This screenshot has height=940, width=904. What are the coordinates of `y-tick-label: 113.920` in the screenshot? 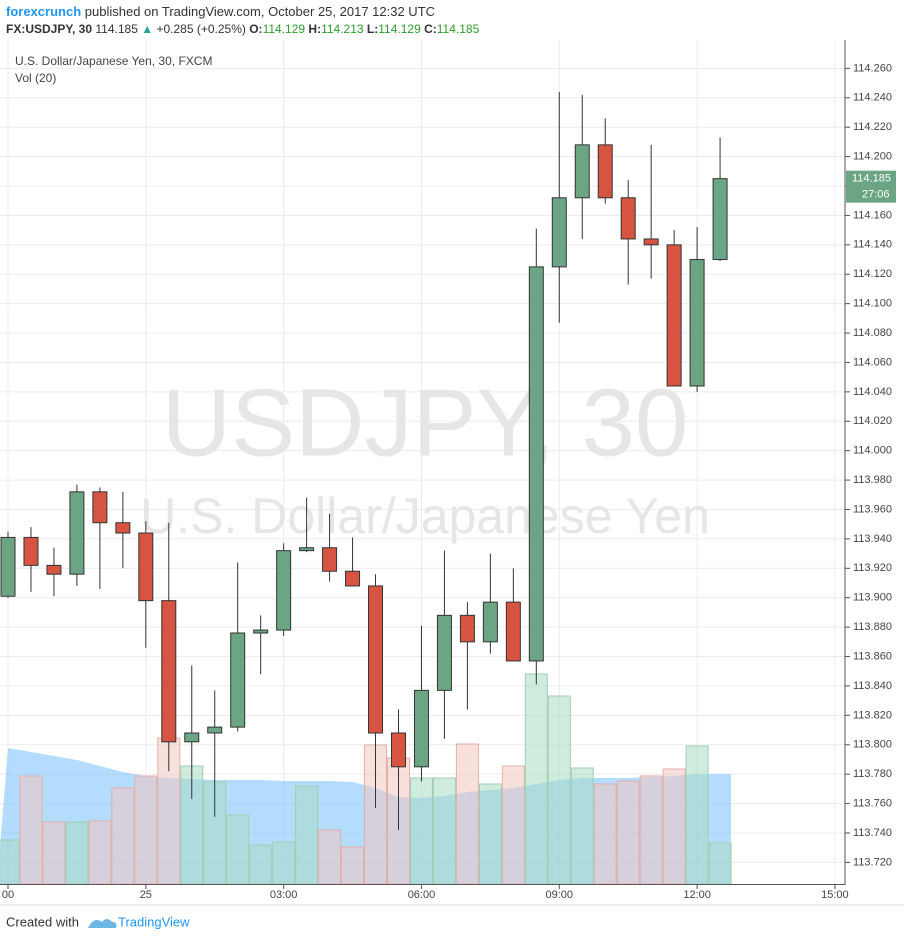 It's located at (872, 568).